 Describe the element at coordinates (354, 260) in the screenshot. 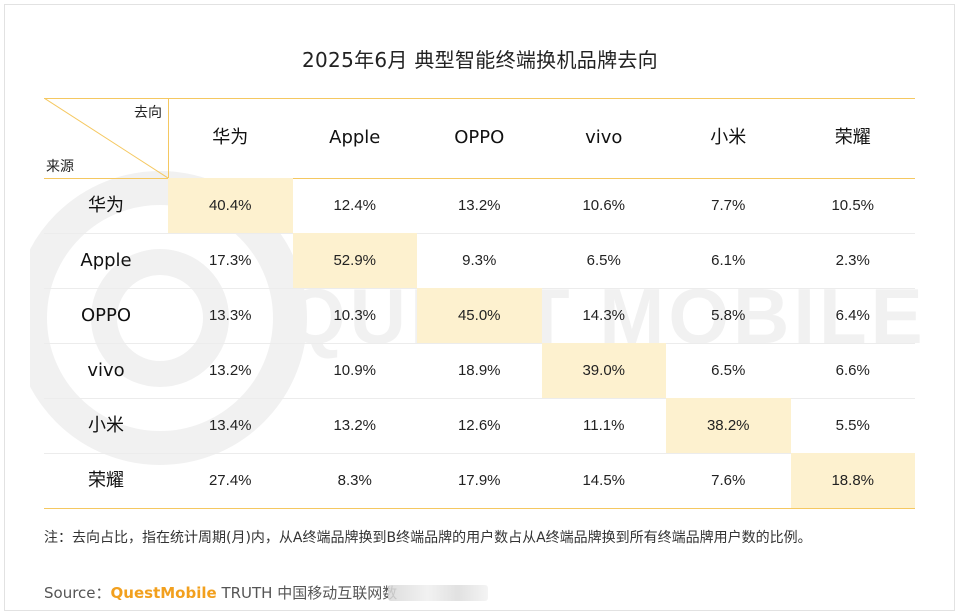

I see `table-cell-highlighted: 52.9%` at that location.